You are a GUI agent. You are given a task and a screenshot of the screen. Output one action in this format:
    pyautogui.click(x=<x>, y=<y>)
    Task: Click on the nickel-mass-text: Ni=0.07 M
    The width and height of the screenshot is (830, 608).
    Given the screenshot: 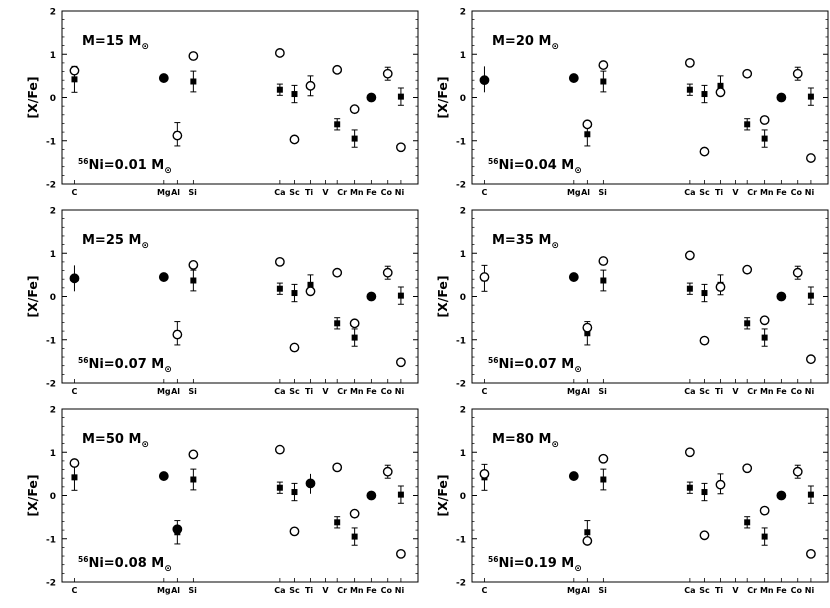 What is the action you would take?
    pyautogui.click(x=536, y=364)
    